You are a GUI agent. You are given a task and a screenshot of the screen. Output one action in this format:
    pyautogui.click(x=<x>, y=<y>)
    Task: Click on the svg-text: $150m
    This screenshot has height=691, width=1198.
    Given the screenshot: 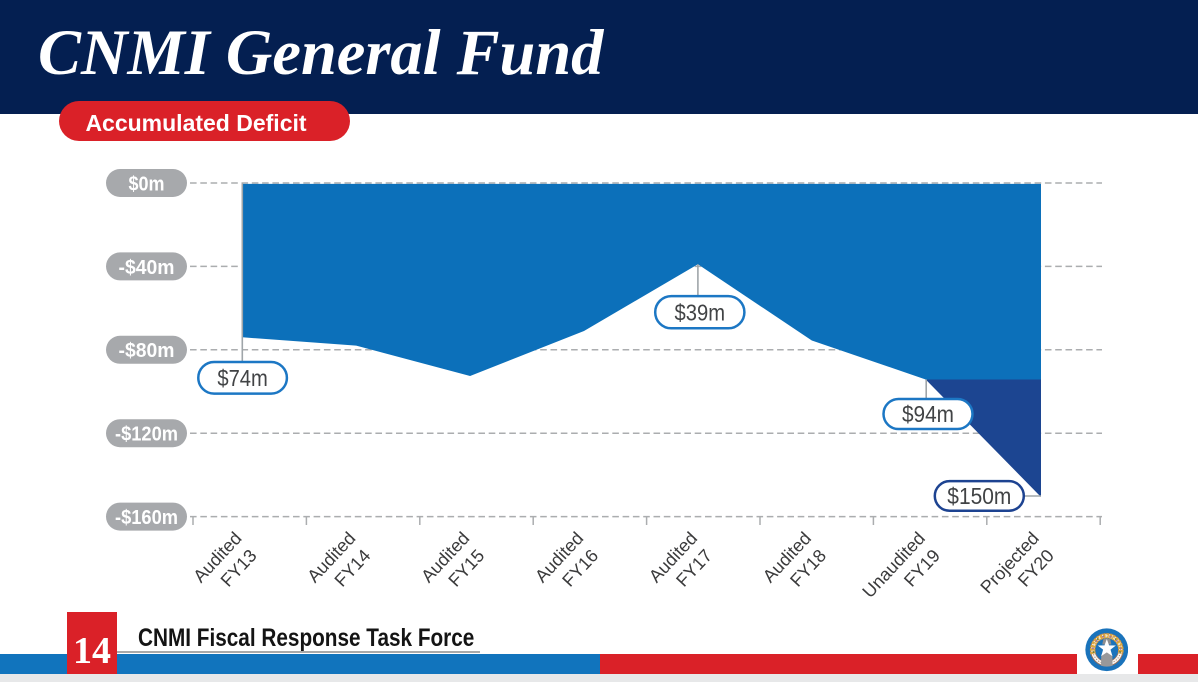 What is the action you would take?
    pyautogui.click(x=979, y=496)
    